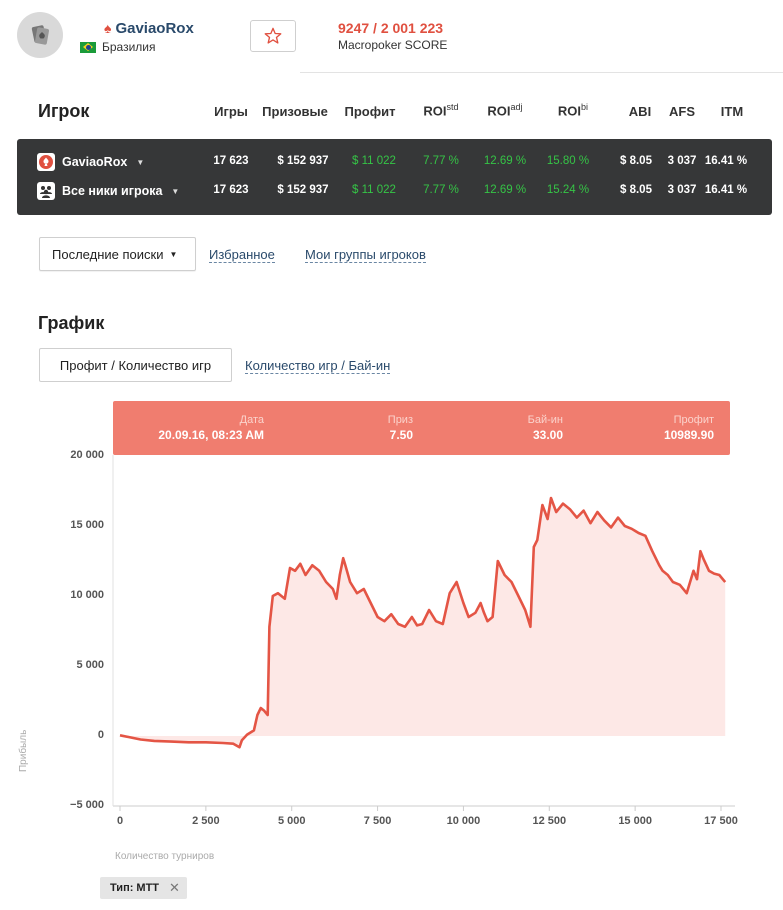 The height and width of the screenshot is (910, 783). I want to click on score-label: Macropoker SCORE, so click(393, 45).